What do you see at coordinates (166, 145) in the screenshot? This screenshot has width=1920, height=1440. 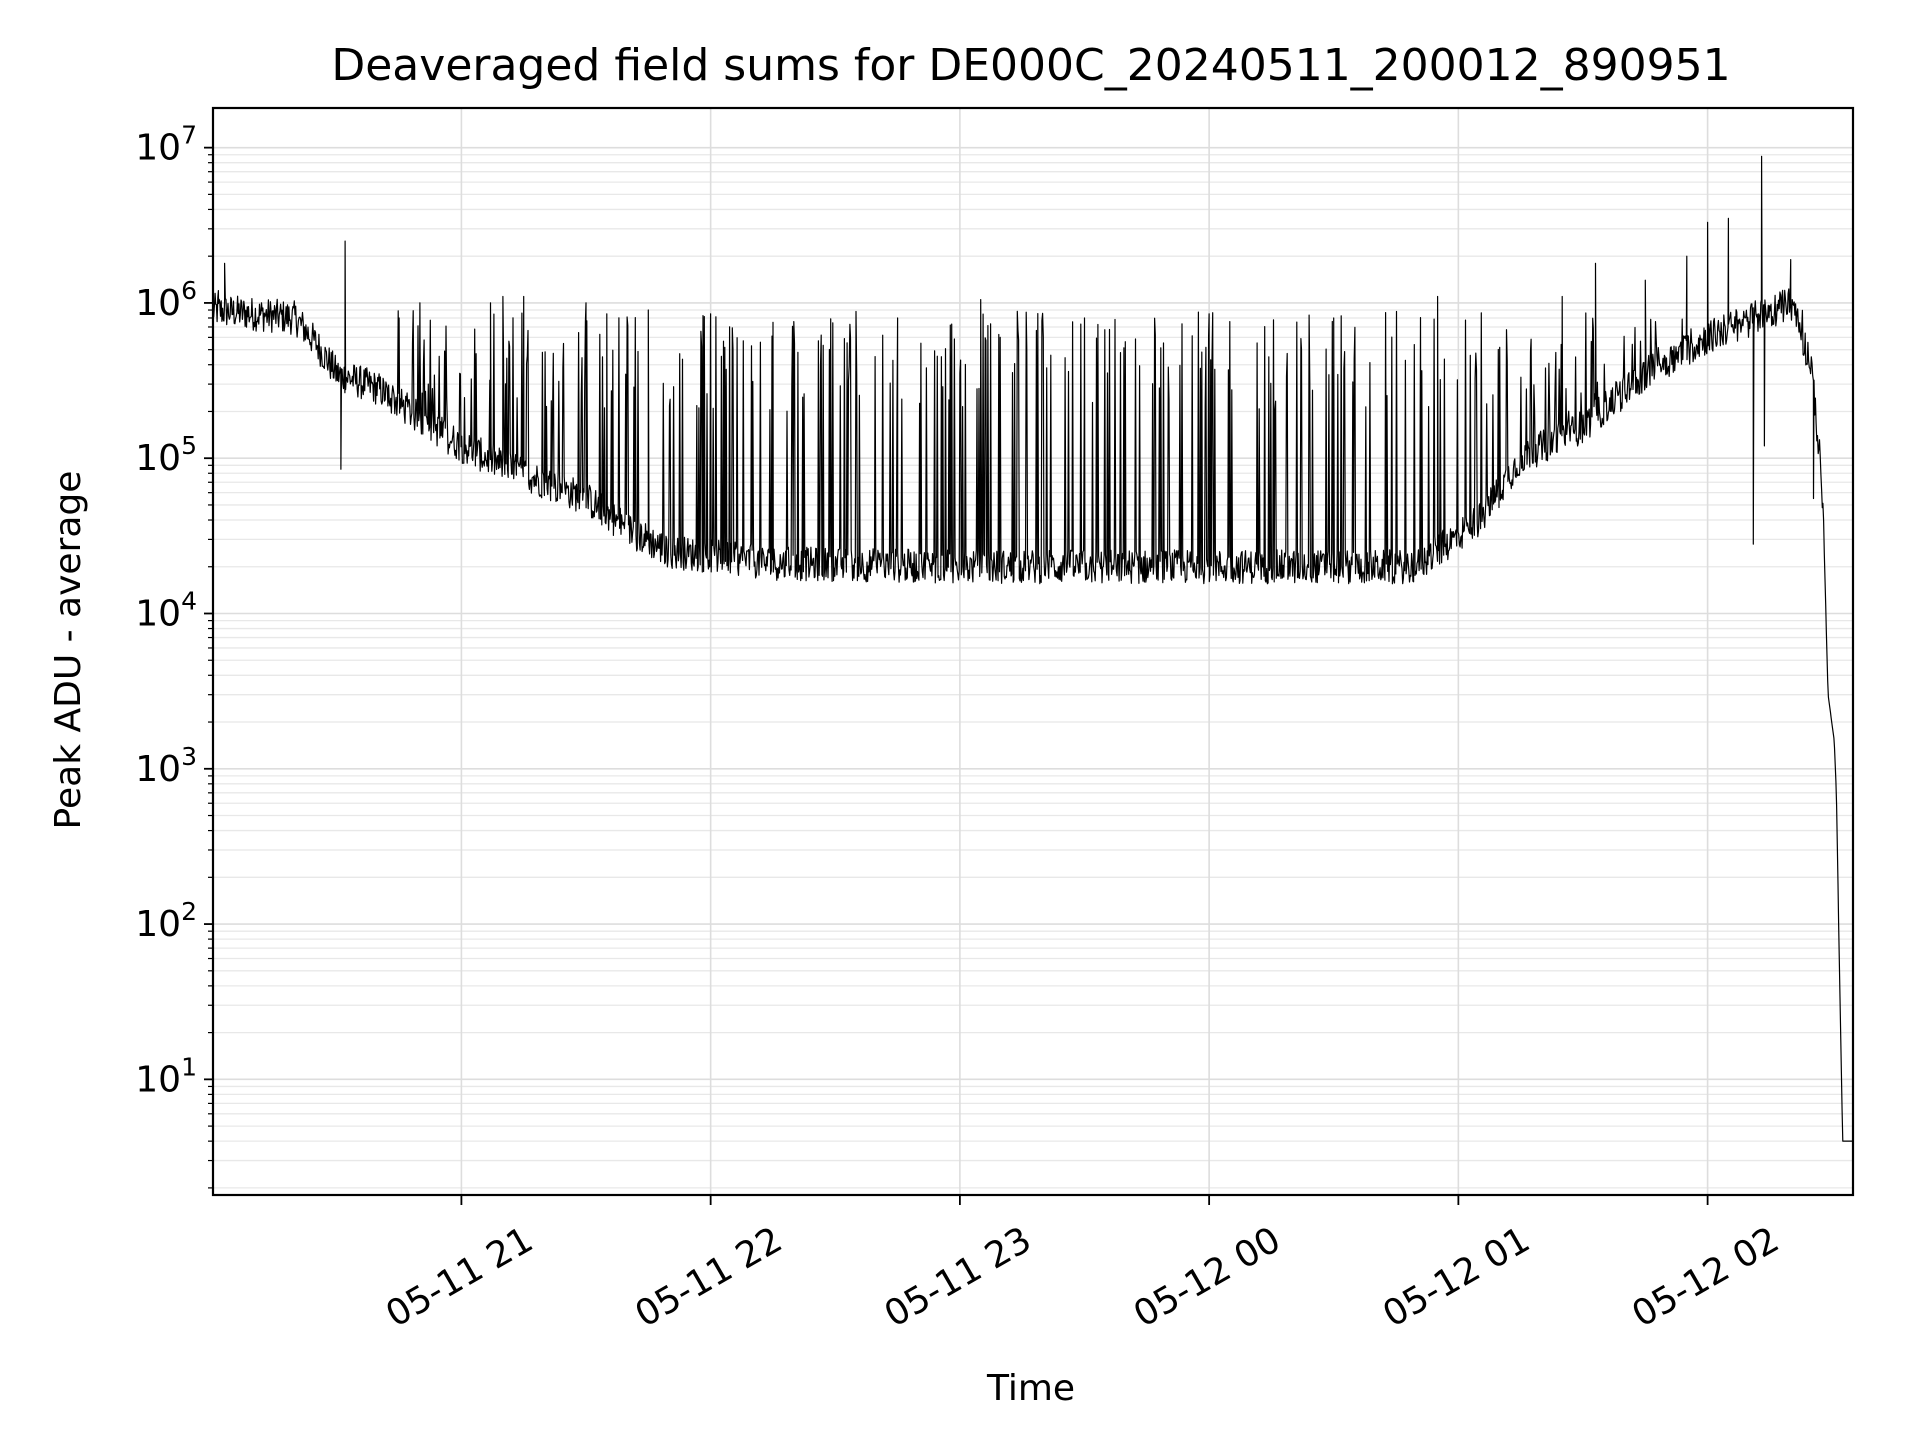 I see `y-tick-label: 10⁷` at bounding box center [166, 145].